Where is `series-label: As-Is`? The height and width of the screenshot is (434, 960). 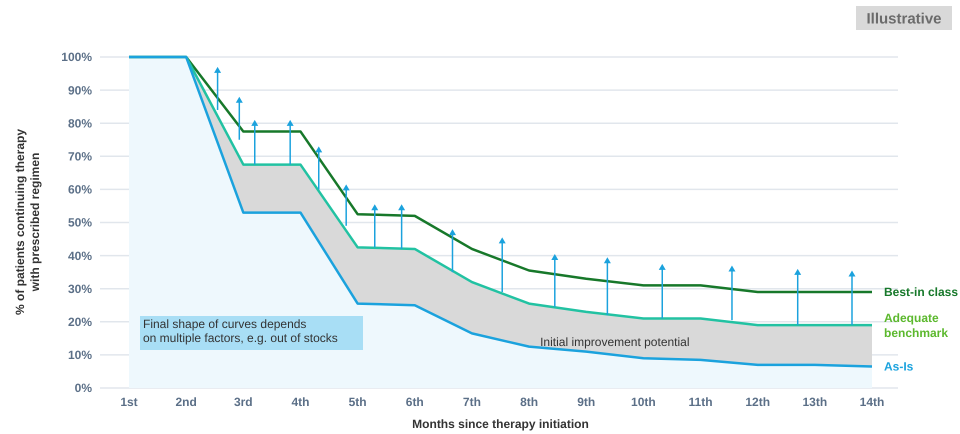
series-label: As-Is is located at coordinates (899, 367).